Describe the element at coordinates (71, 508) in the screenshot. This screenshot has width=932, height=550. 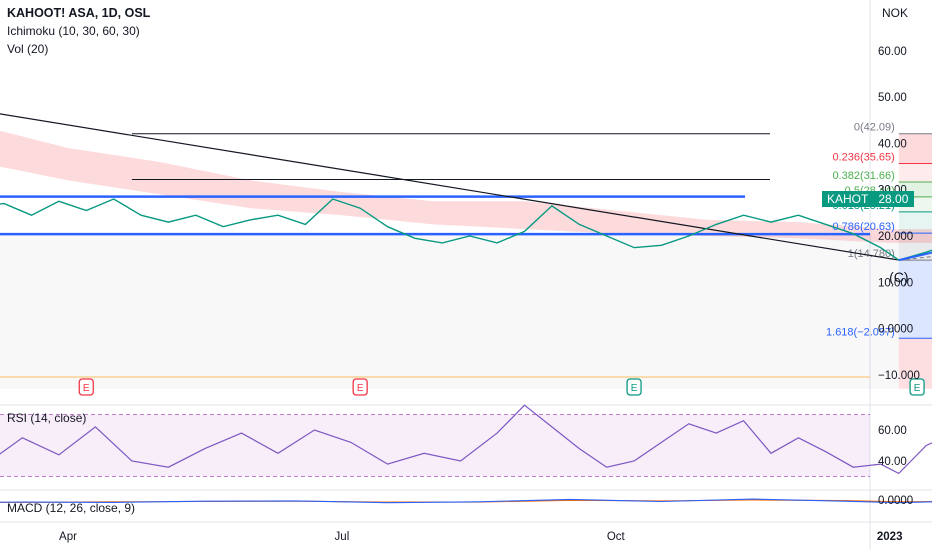
I see `macd-label: MACD (12, 26, close, 9)` at that location.